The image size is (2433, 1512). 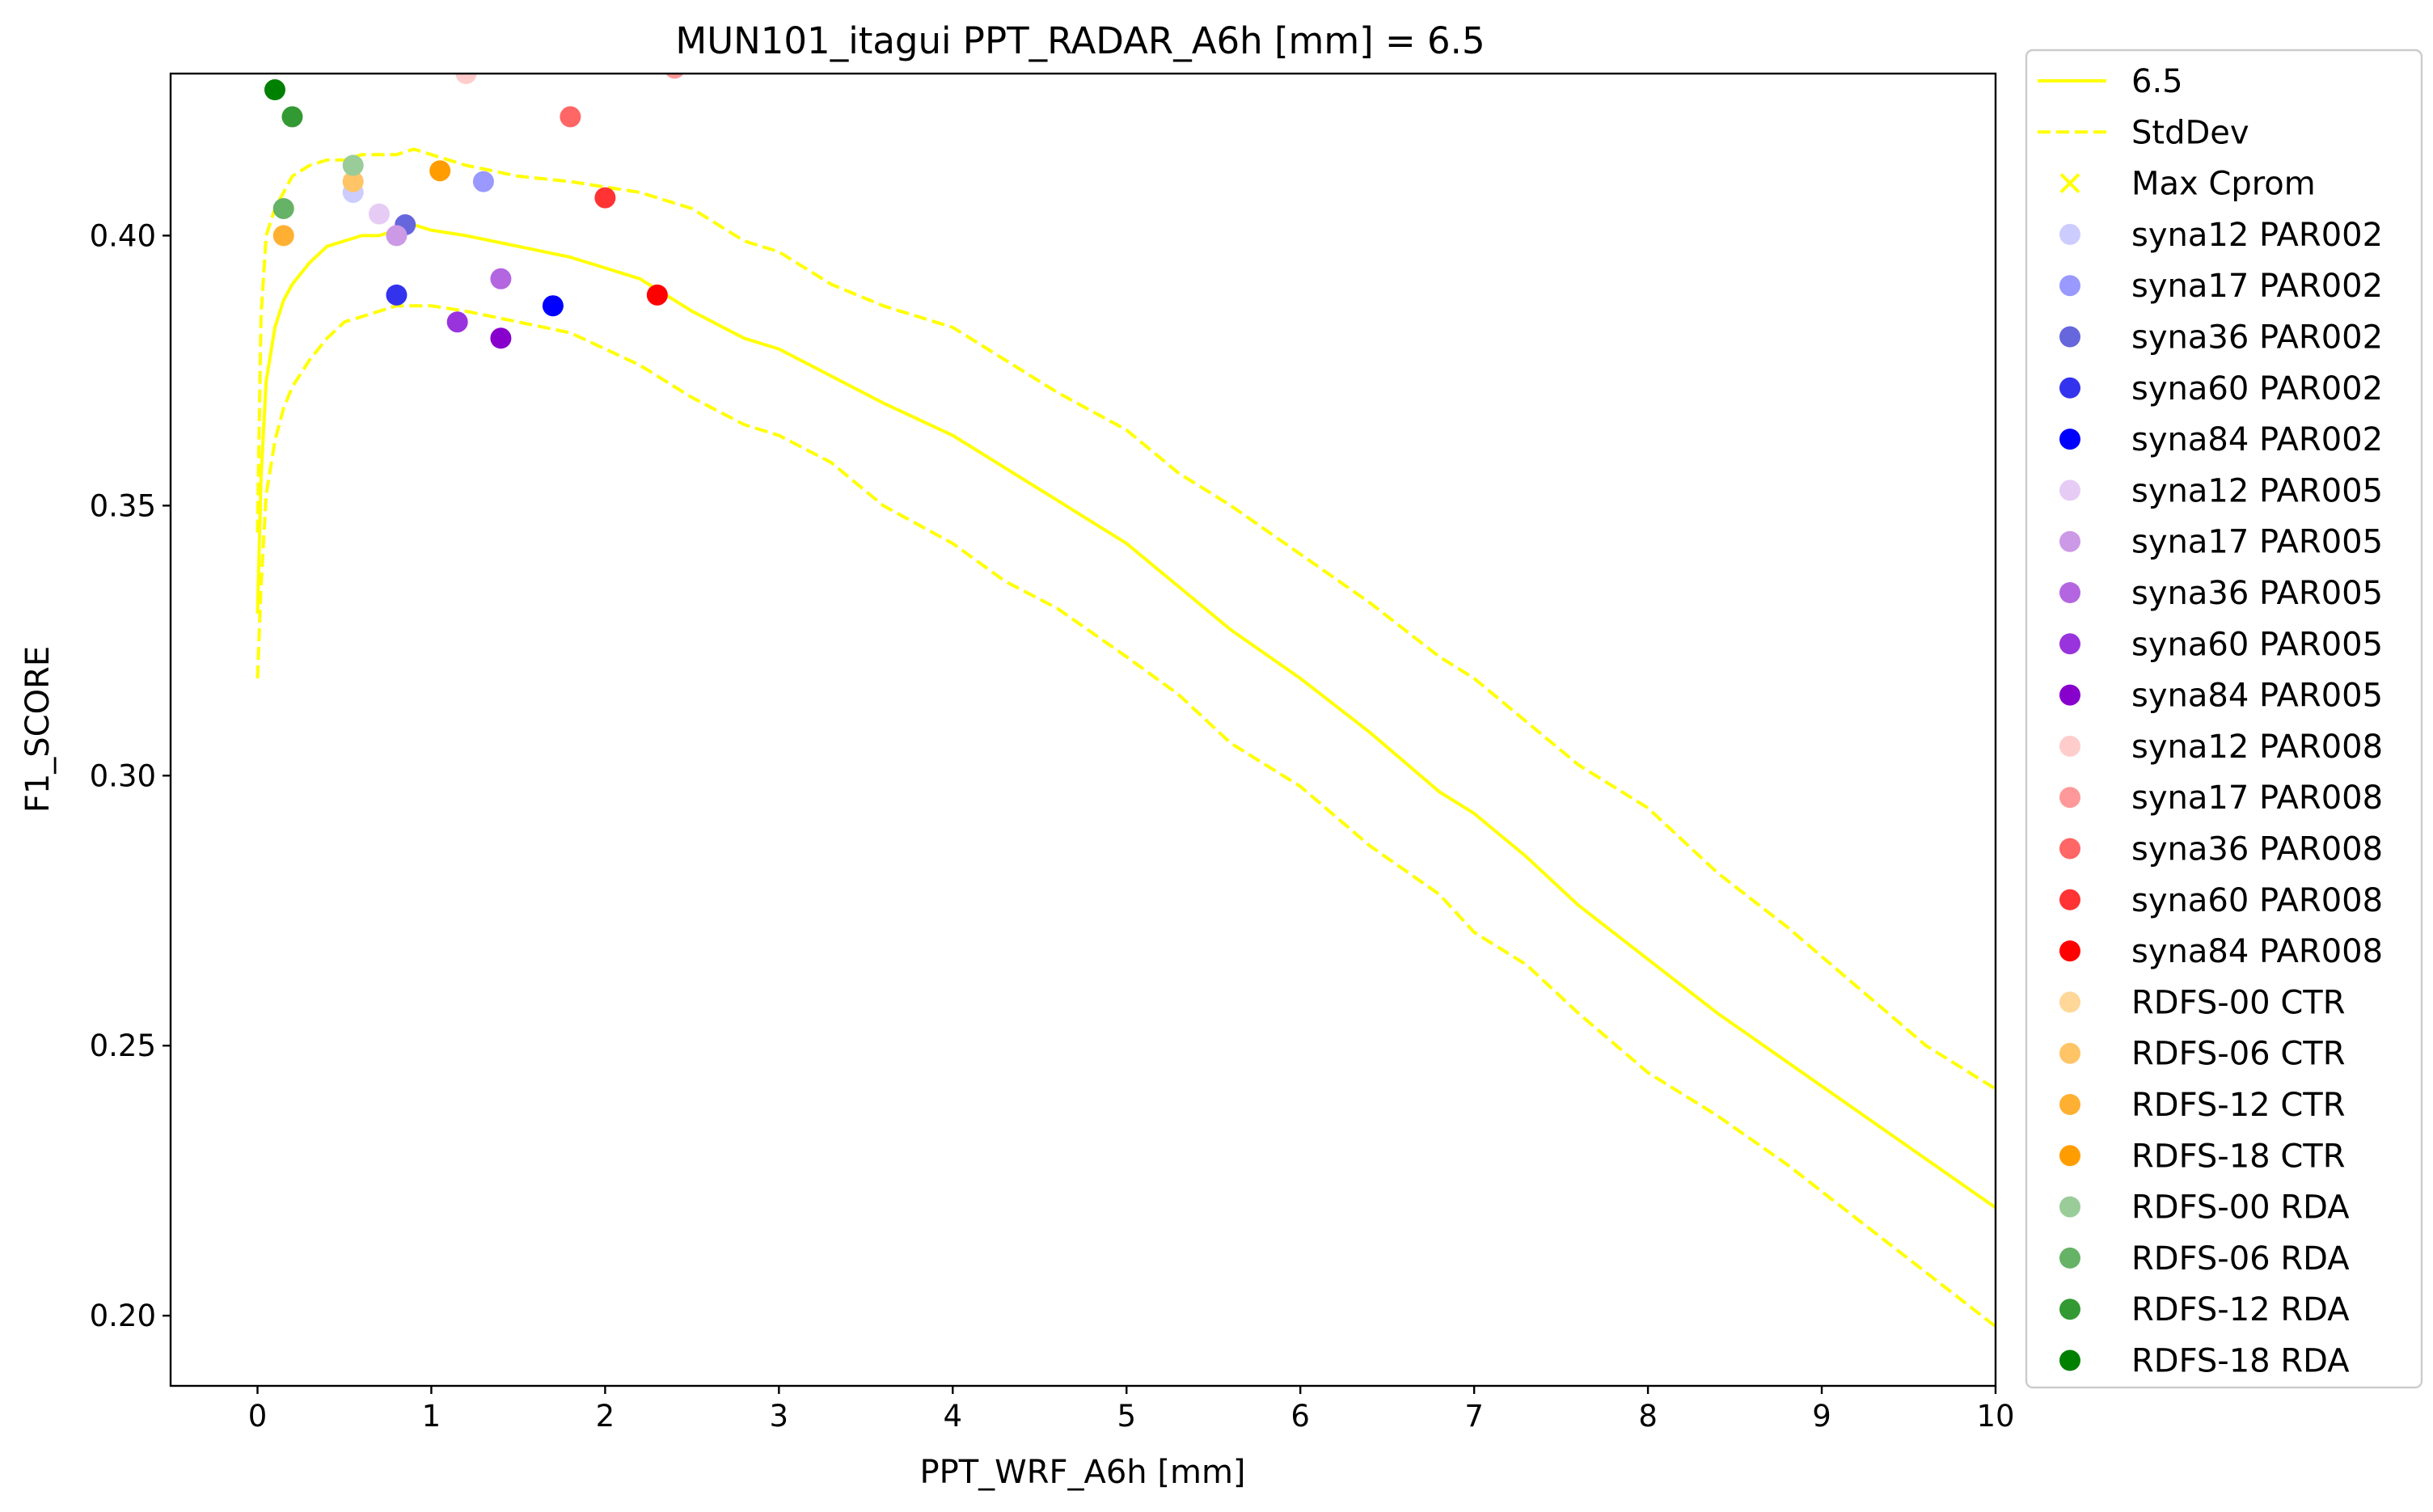 I want to click on legend-entry: RDFS-06 RDA, so click(x=2204, y=1259).